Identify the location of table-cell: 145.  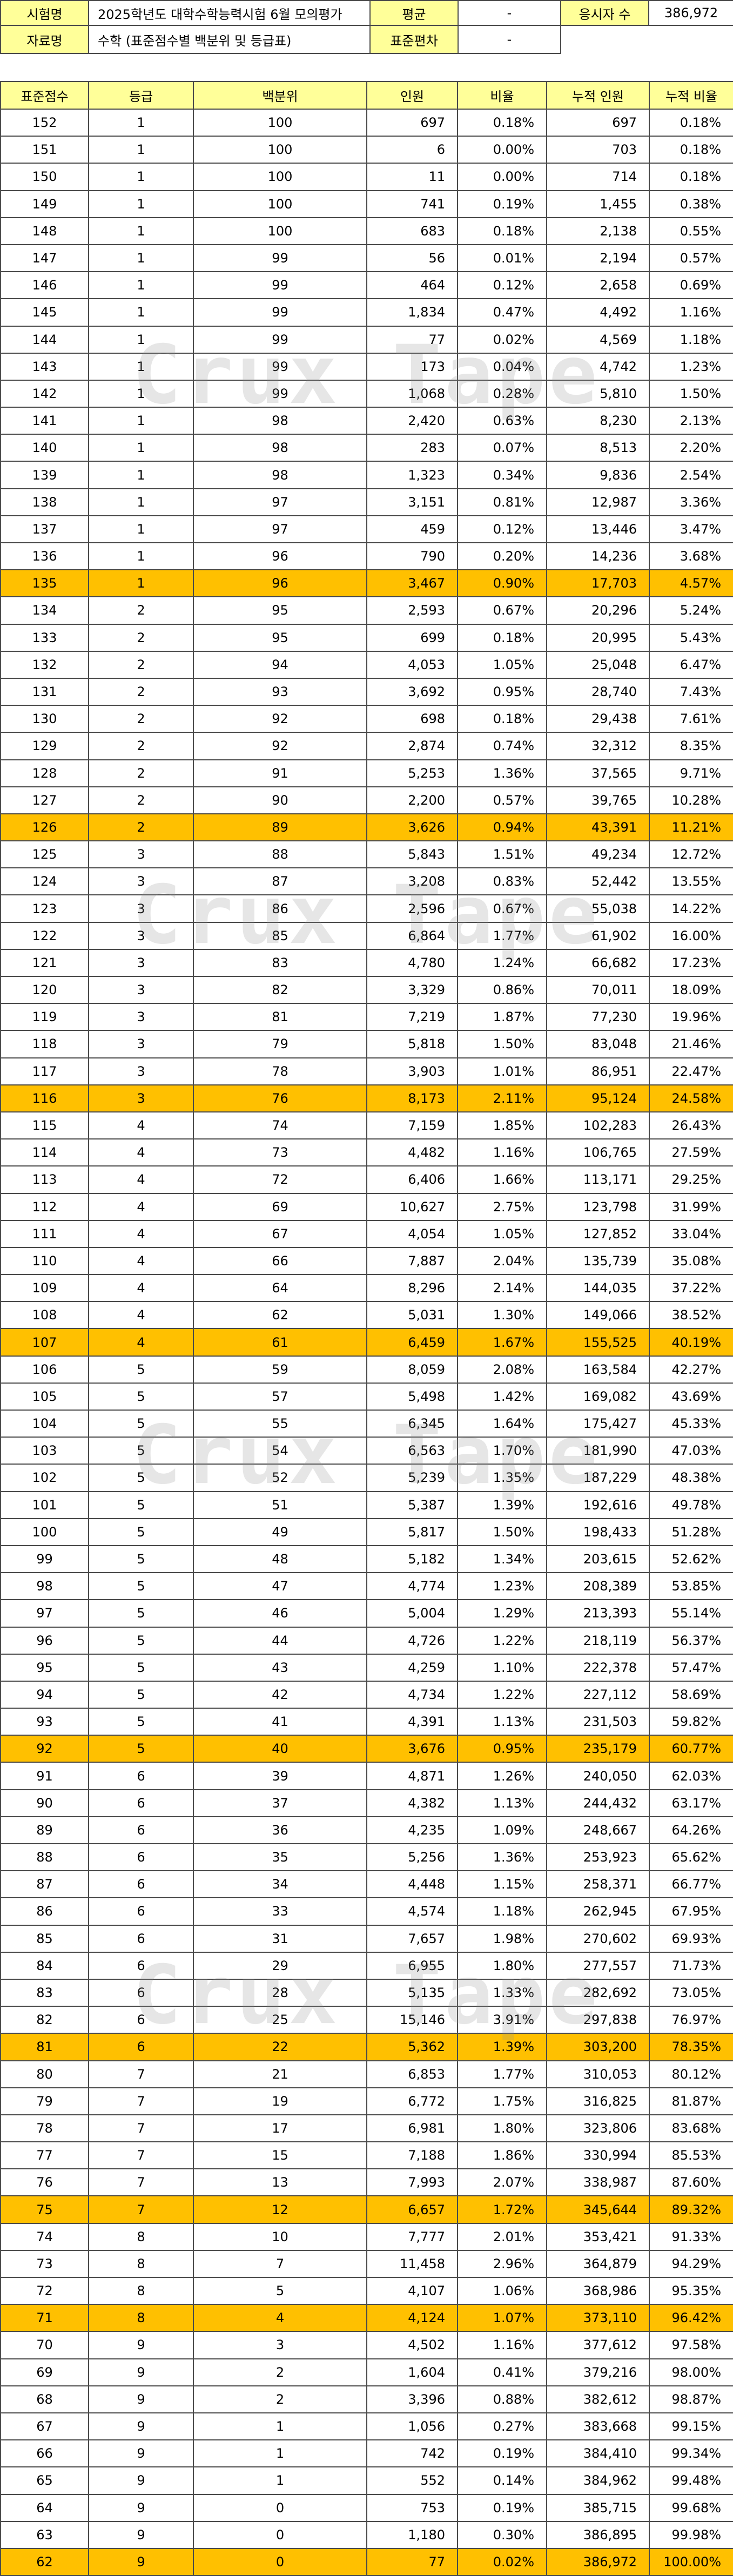
(45, 312).